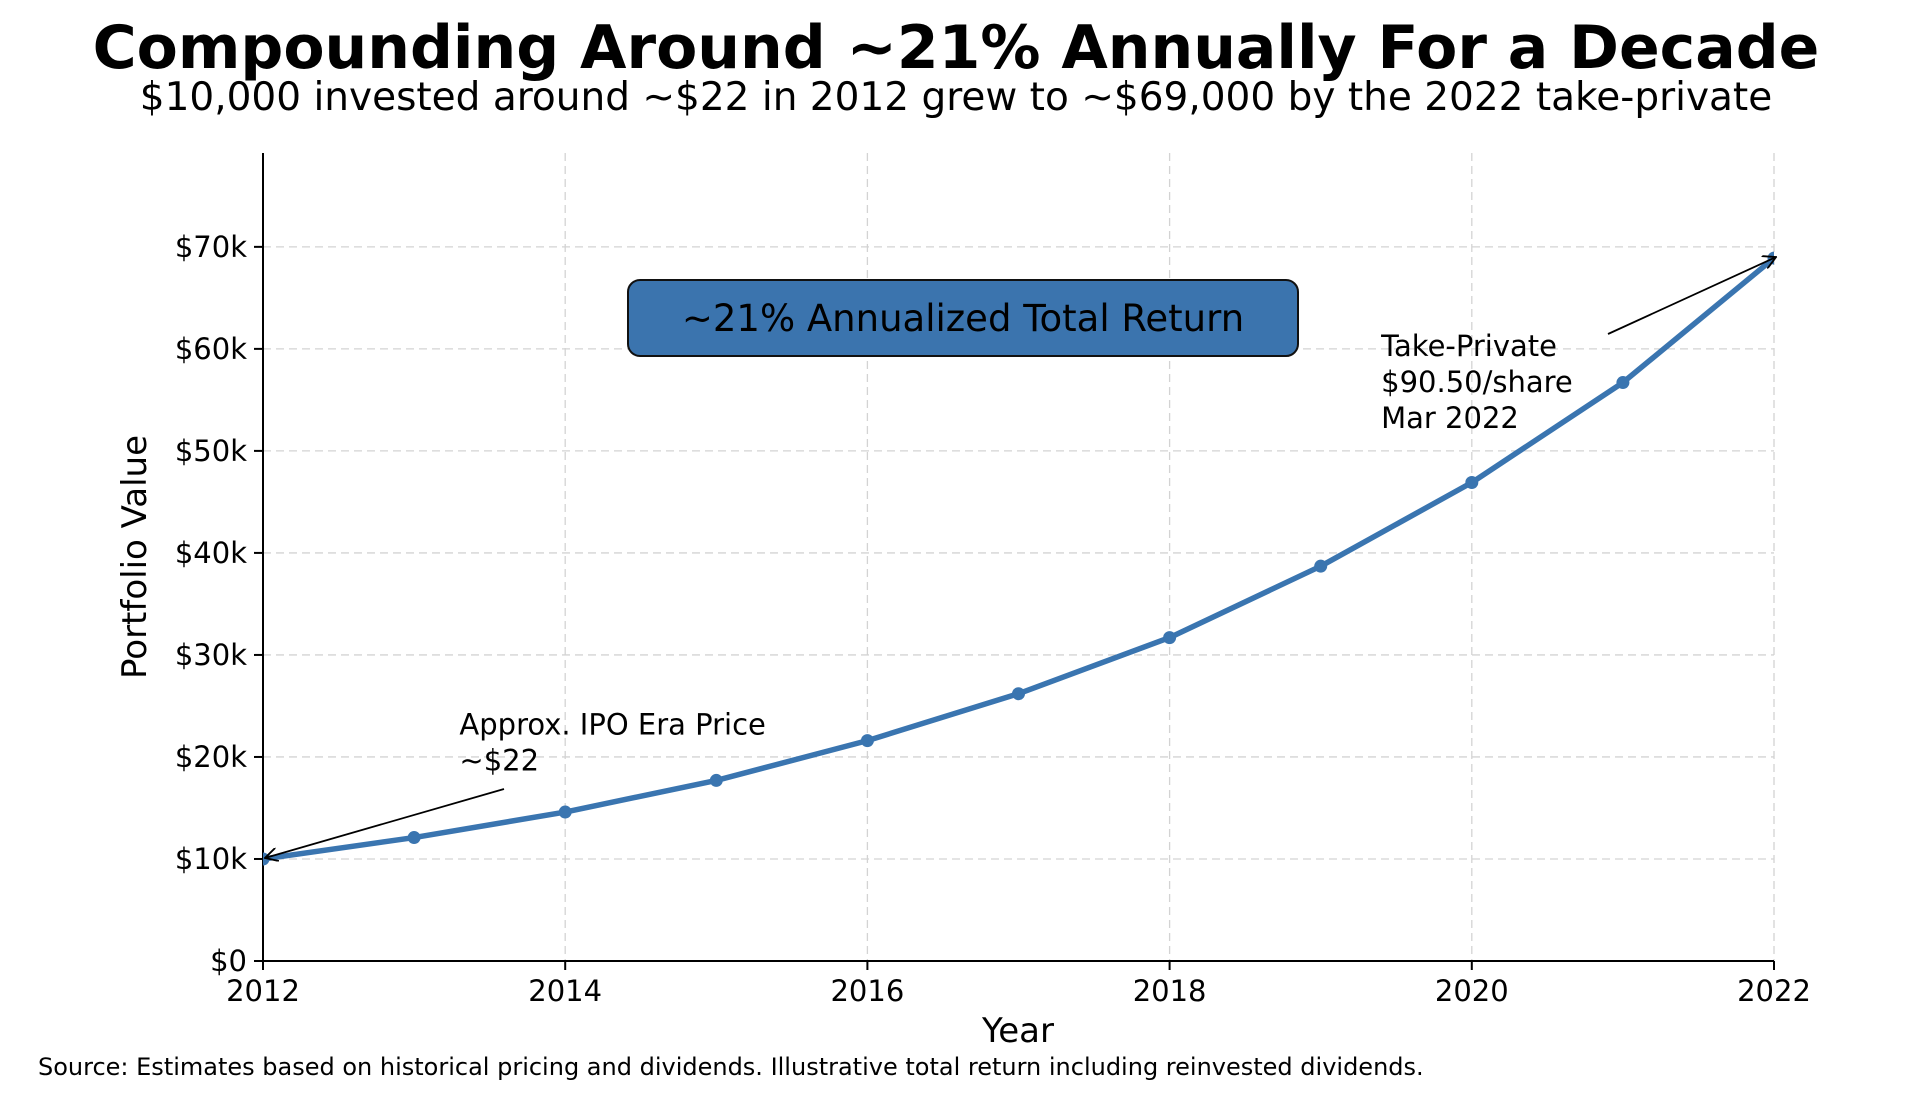 The height and width of the screenshot is (1118, 1932). I want to click on y-tick-label: $0, so click(228, 961).